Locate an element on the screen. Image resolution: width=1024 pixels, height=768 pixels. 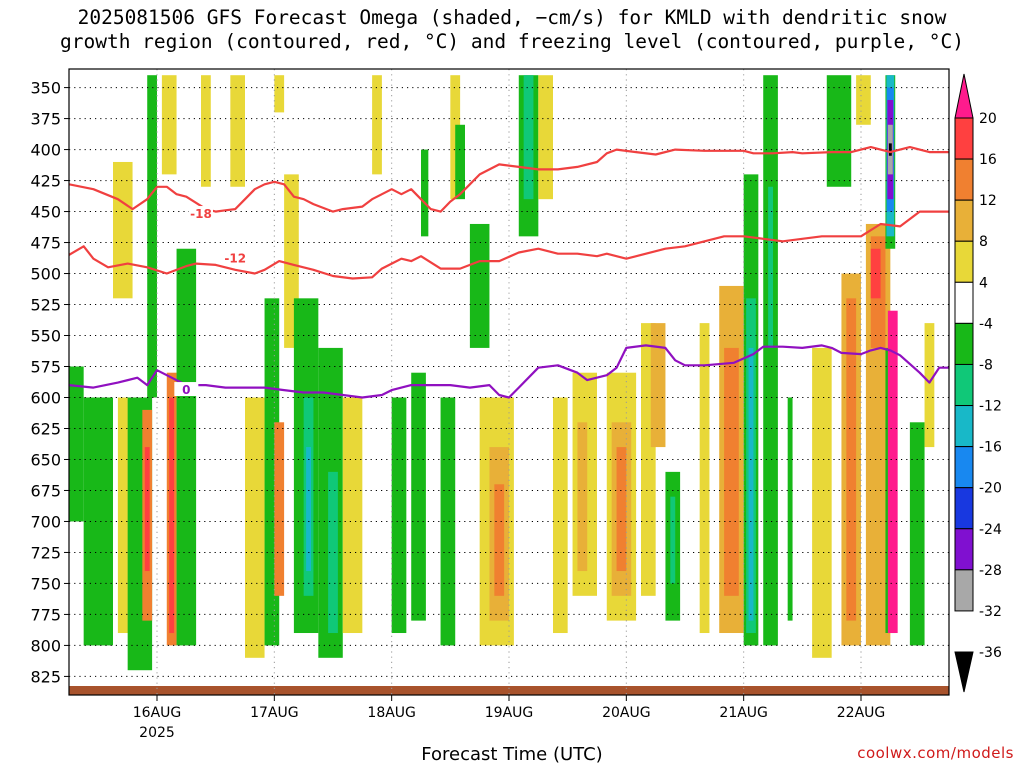
ytick-label-800: 800 is located at coordinates (45, 645).